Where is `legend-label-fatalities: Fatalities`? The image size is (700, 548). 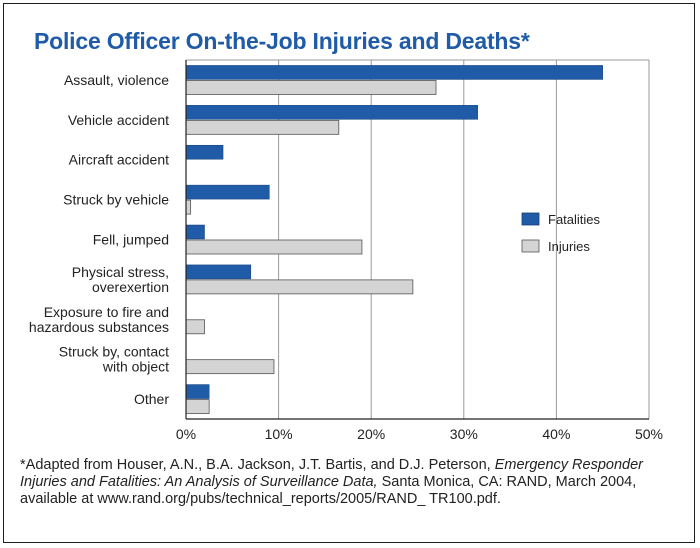
legend-label-fatalities: Fatalities is located at coordinates (574, 219).